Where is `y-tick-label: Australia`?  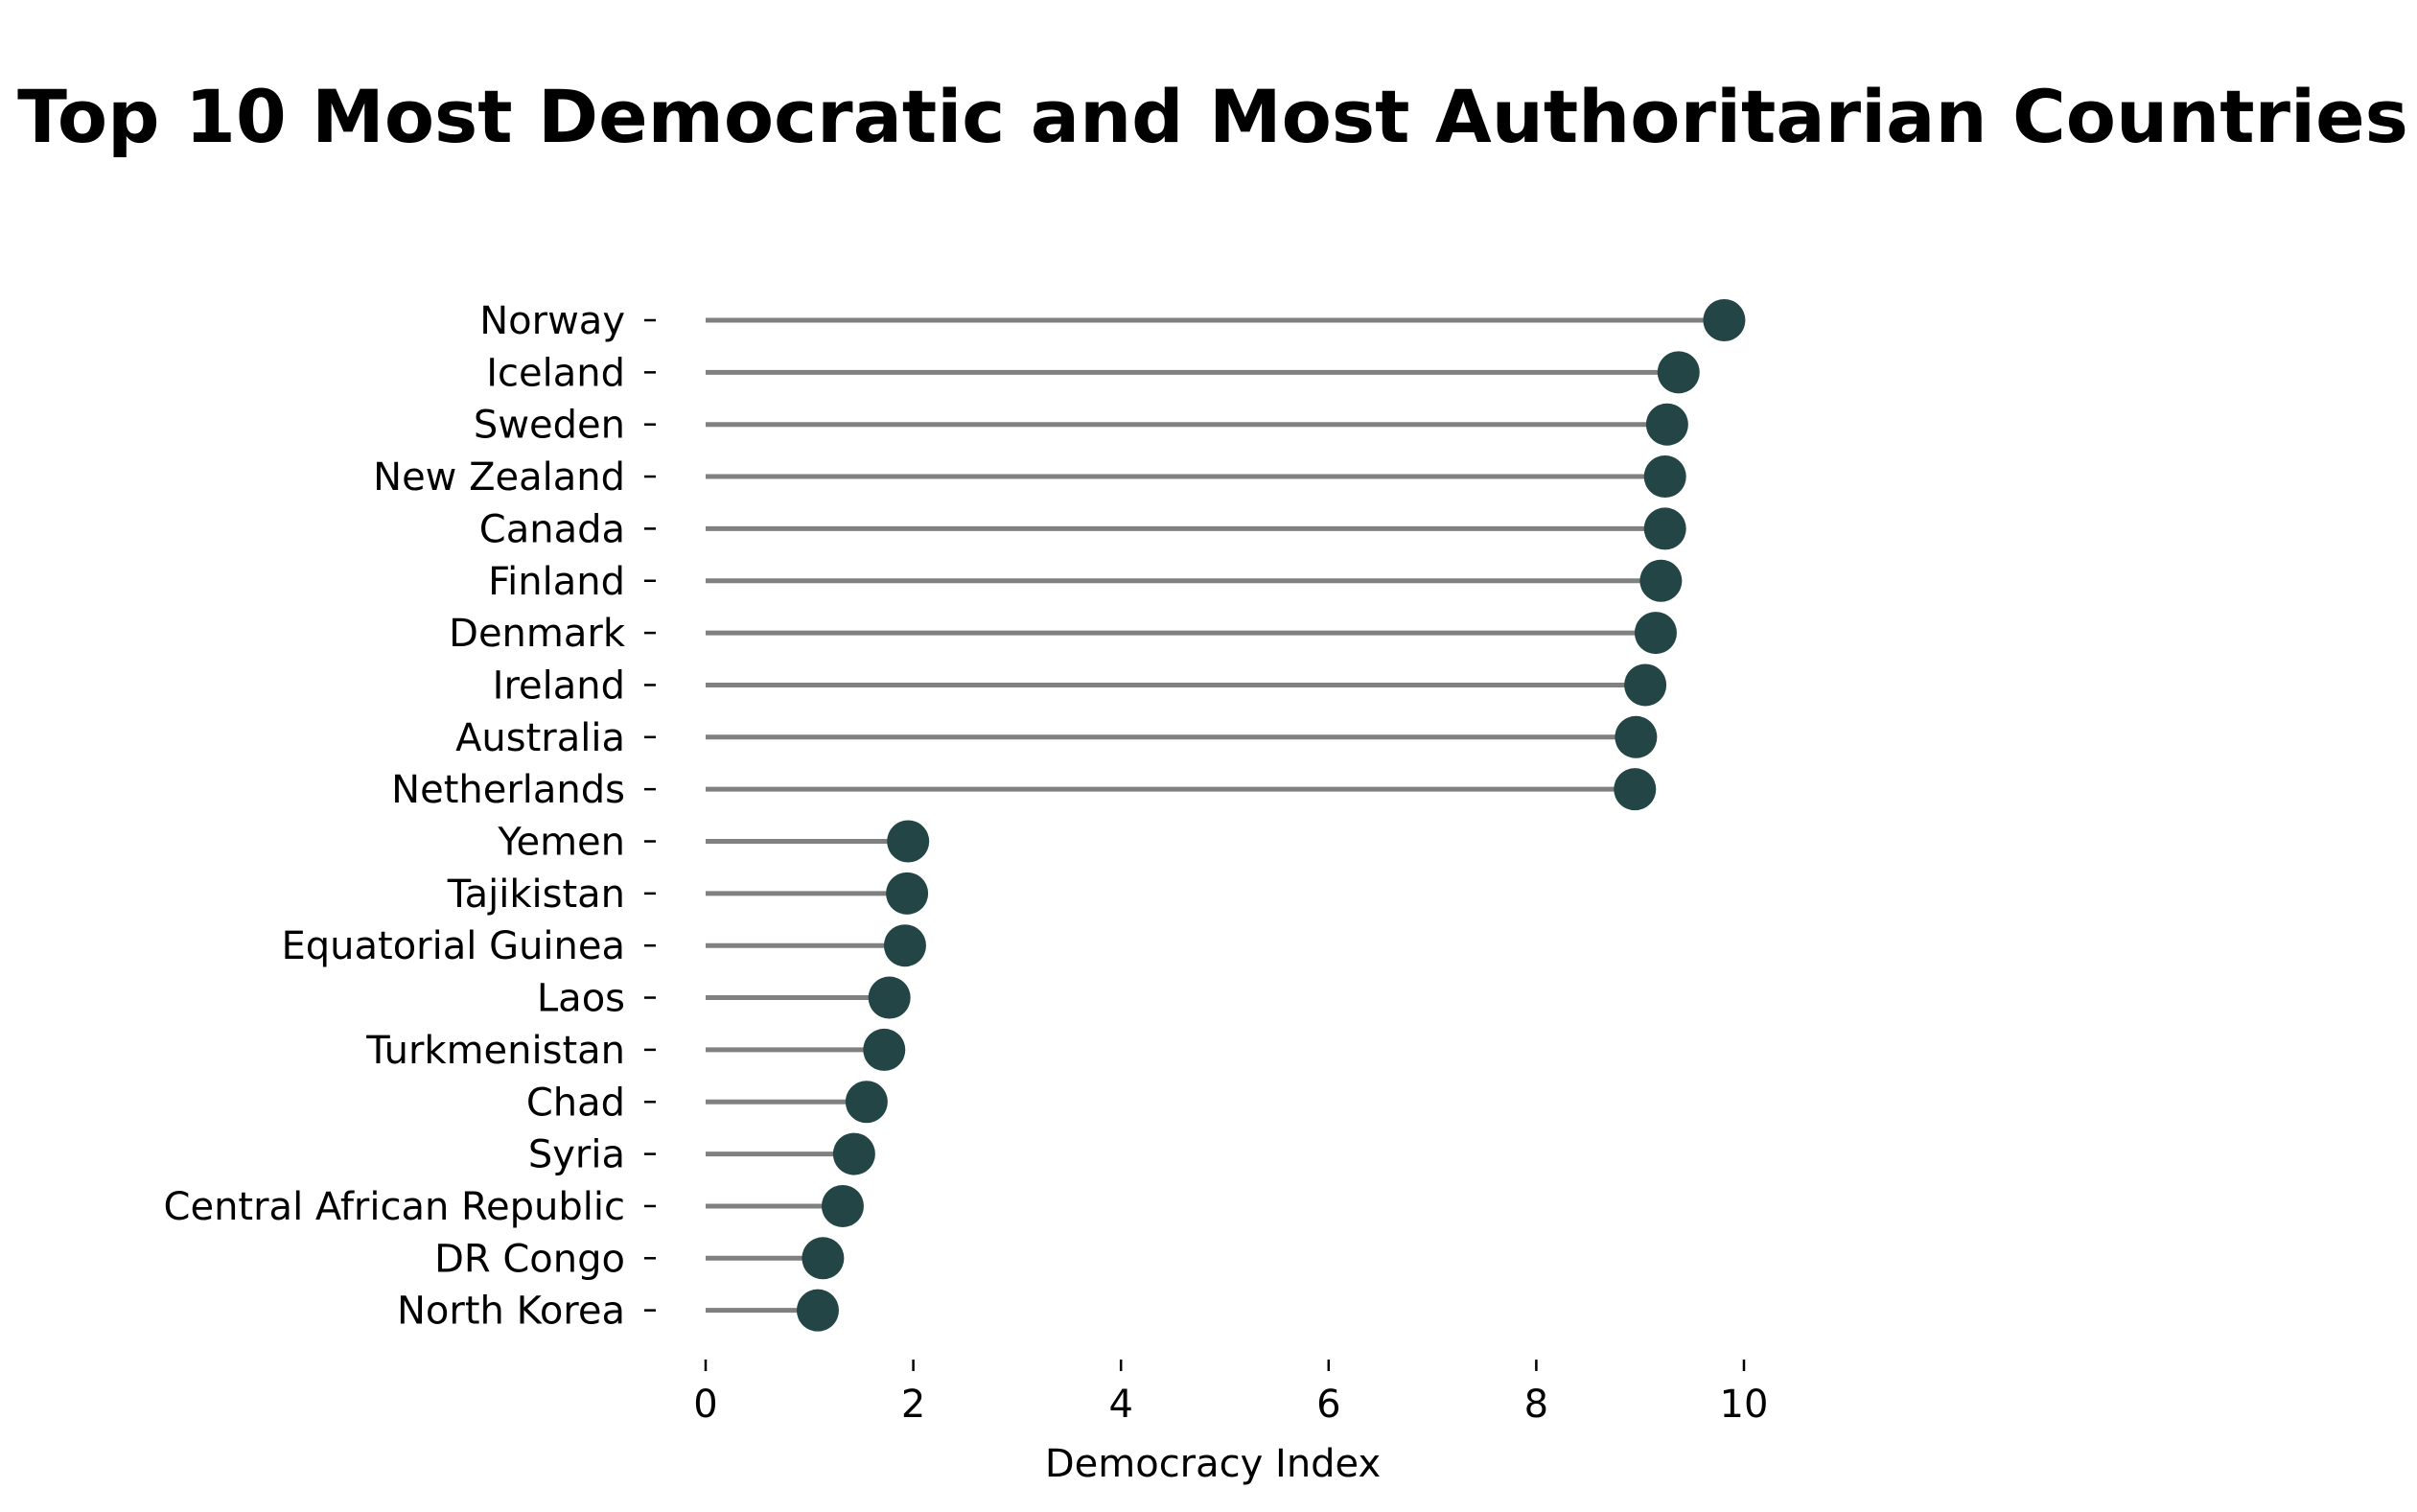
y-tick-label: Australia is located at coordinates (540, 738).